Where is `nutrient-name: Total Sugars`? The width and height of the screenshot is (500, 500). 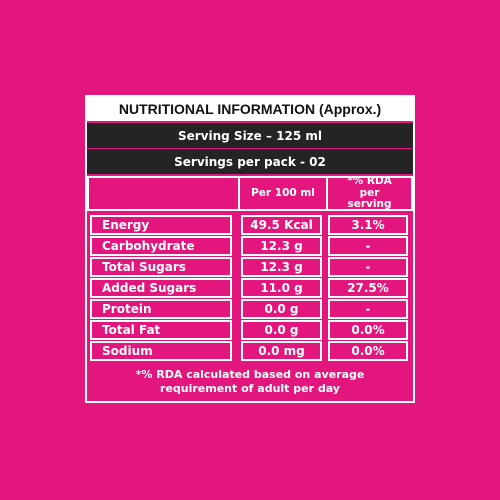 nutrient-name: Total Sugars is located at coordinates (161, 267).